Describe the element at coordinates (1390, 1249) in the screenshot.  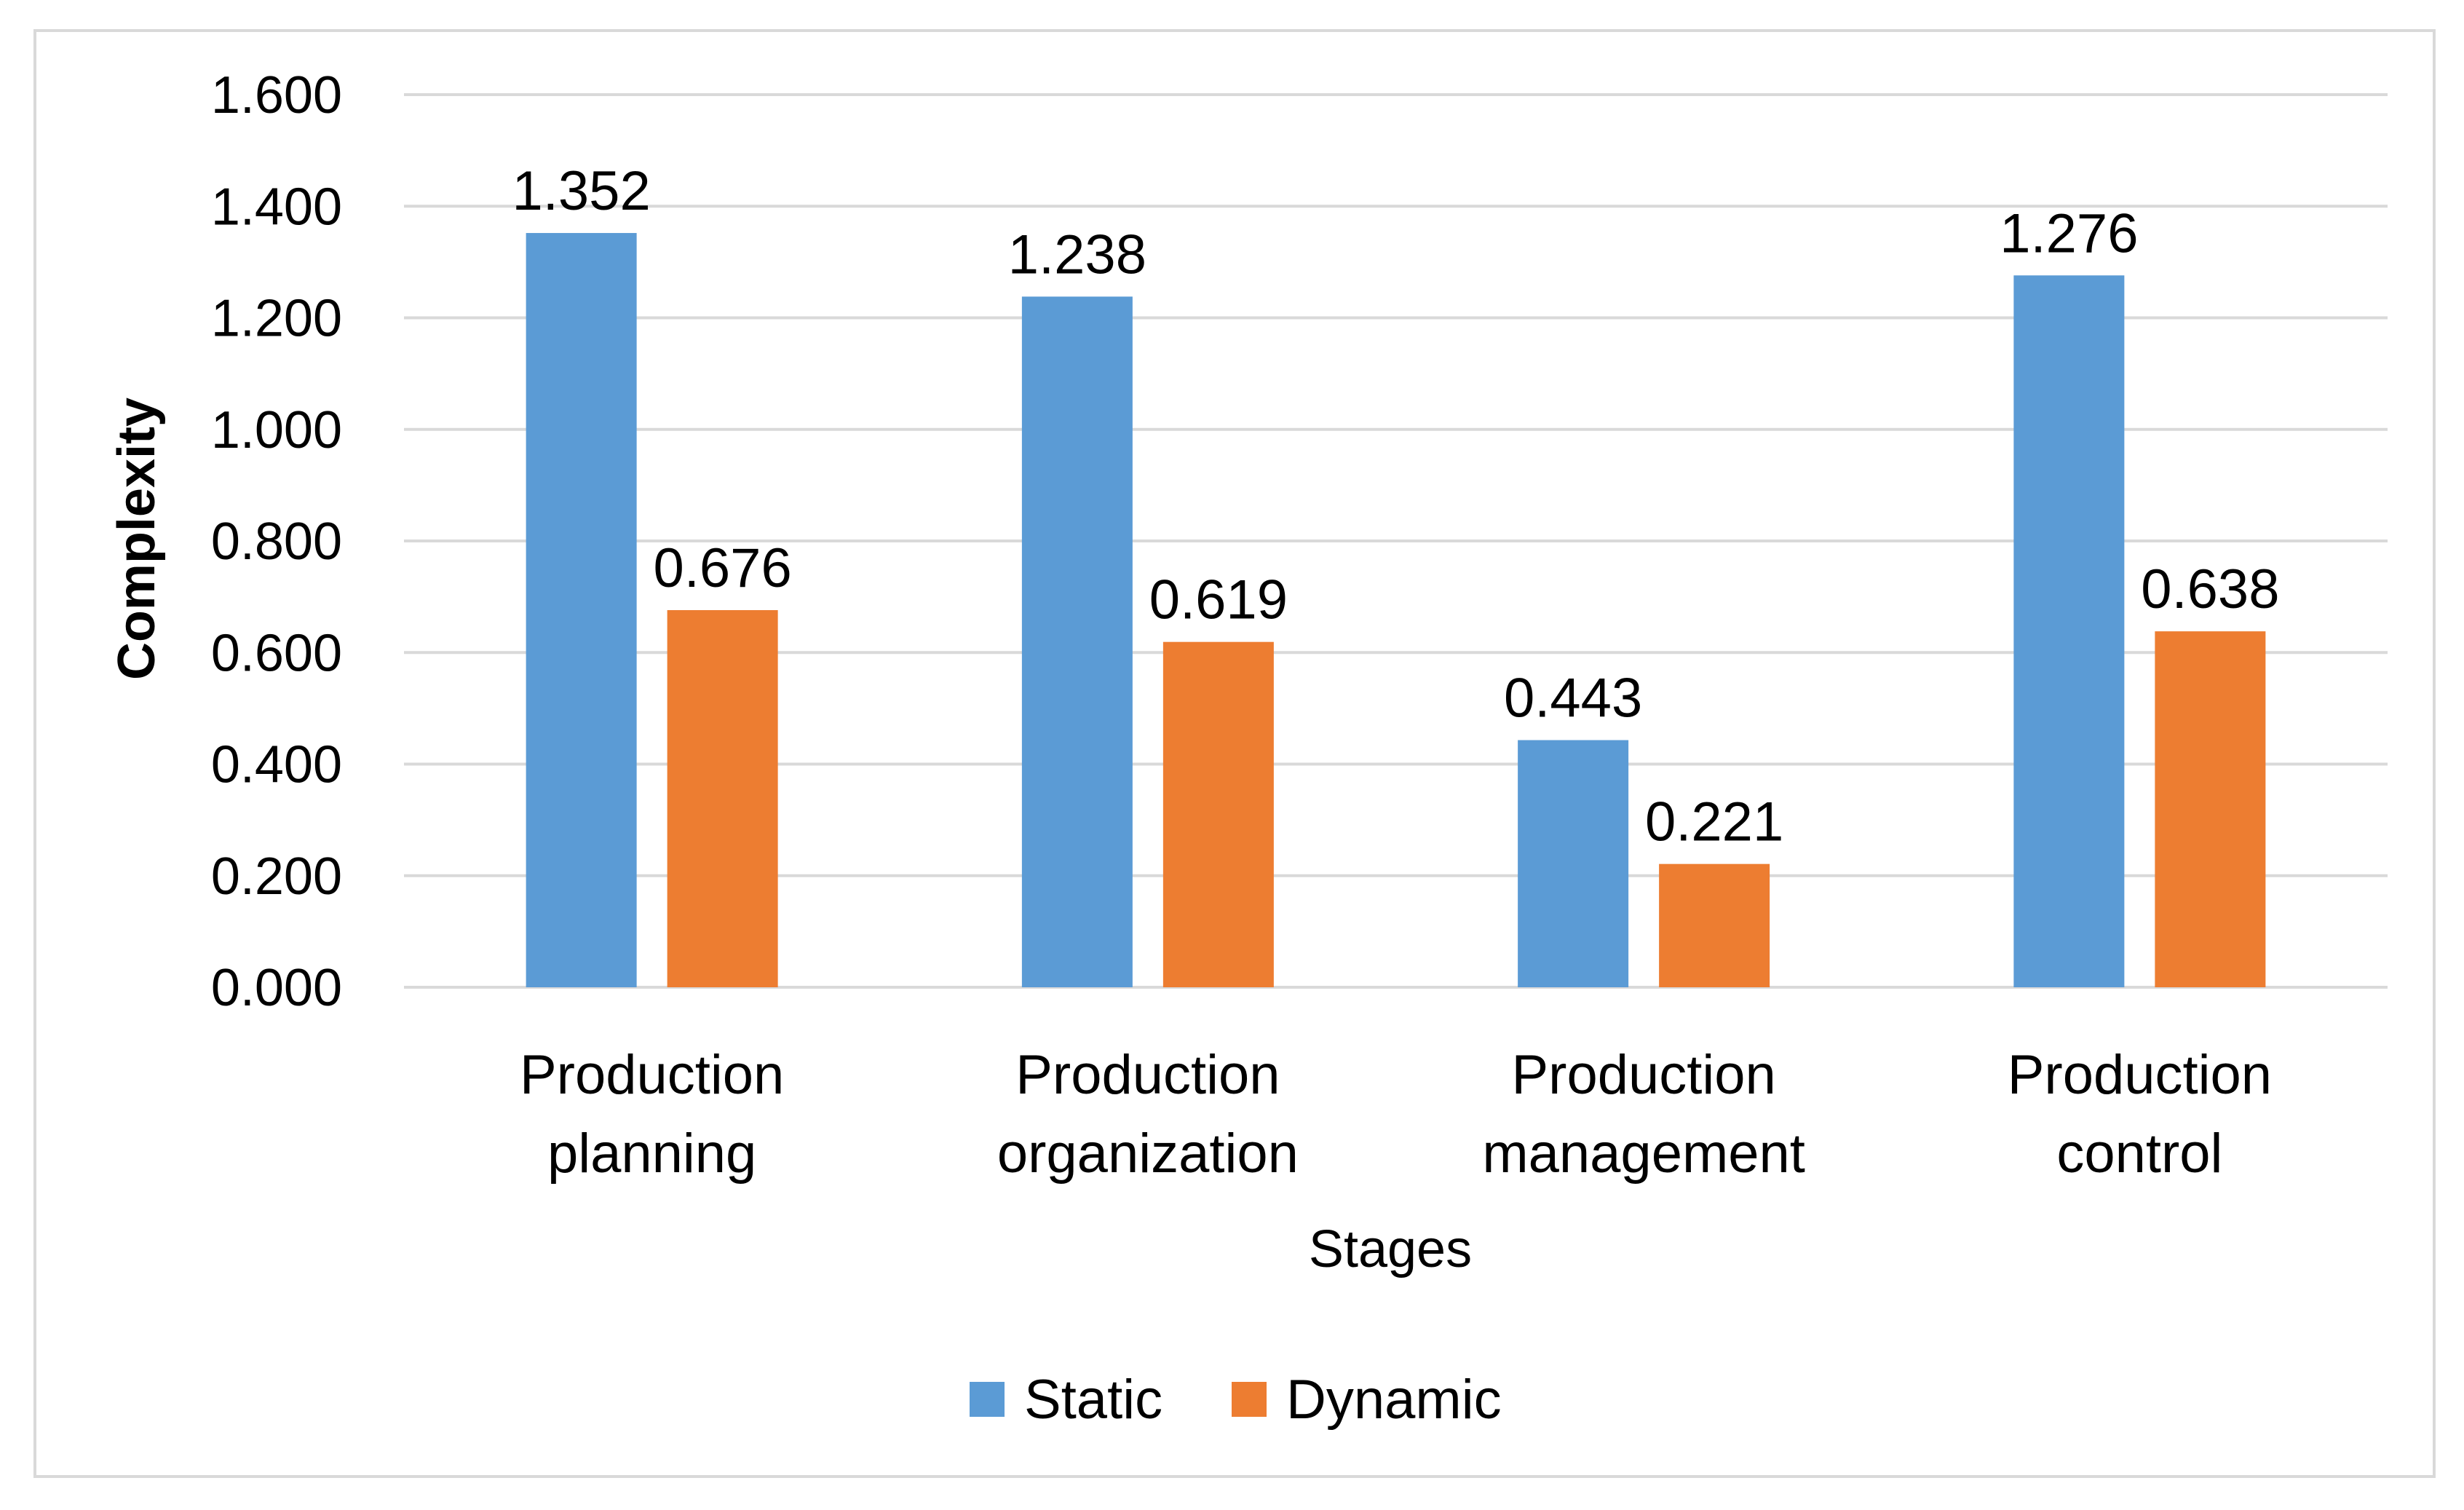
I see `x-axis-title: Stages` at that location.